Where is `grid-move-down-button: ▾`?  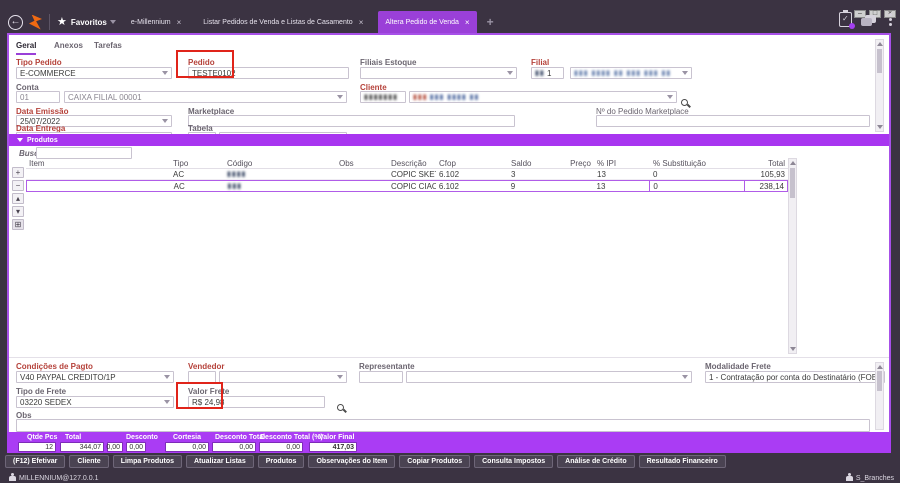
grid-move-down-button: ▾ is located at coordinates (18, 211).